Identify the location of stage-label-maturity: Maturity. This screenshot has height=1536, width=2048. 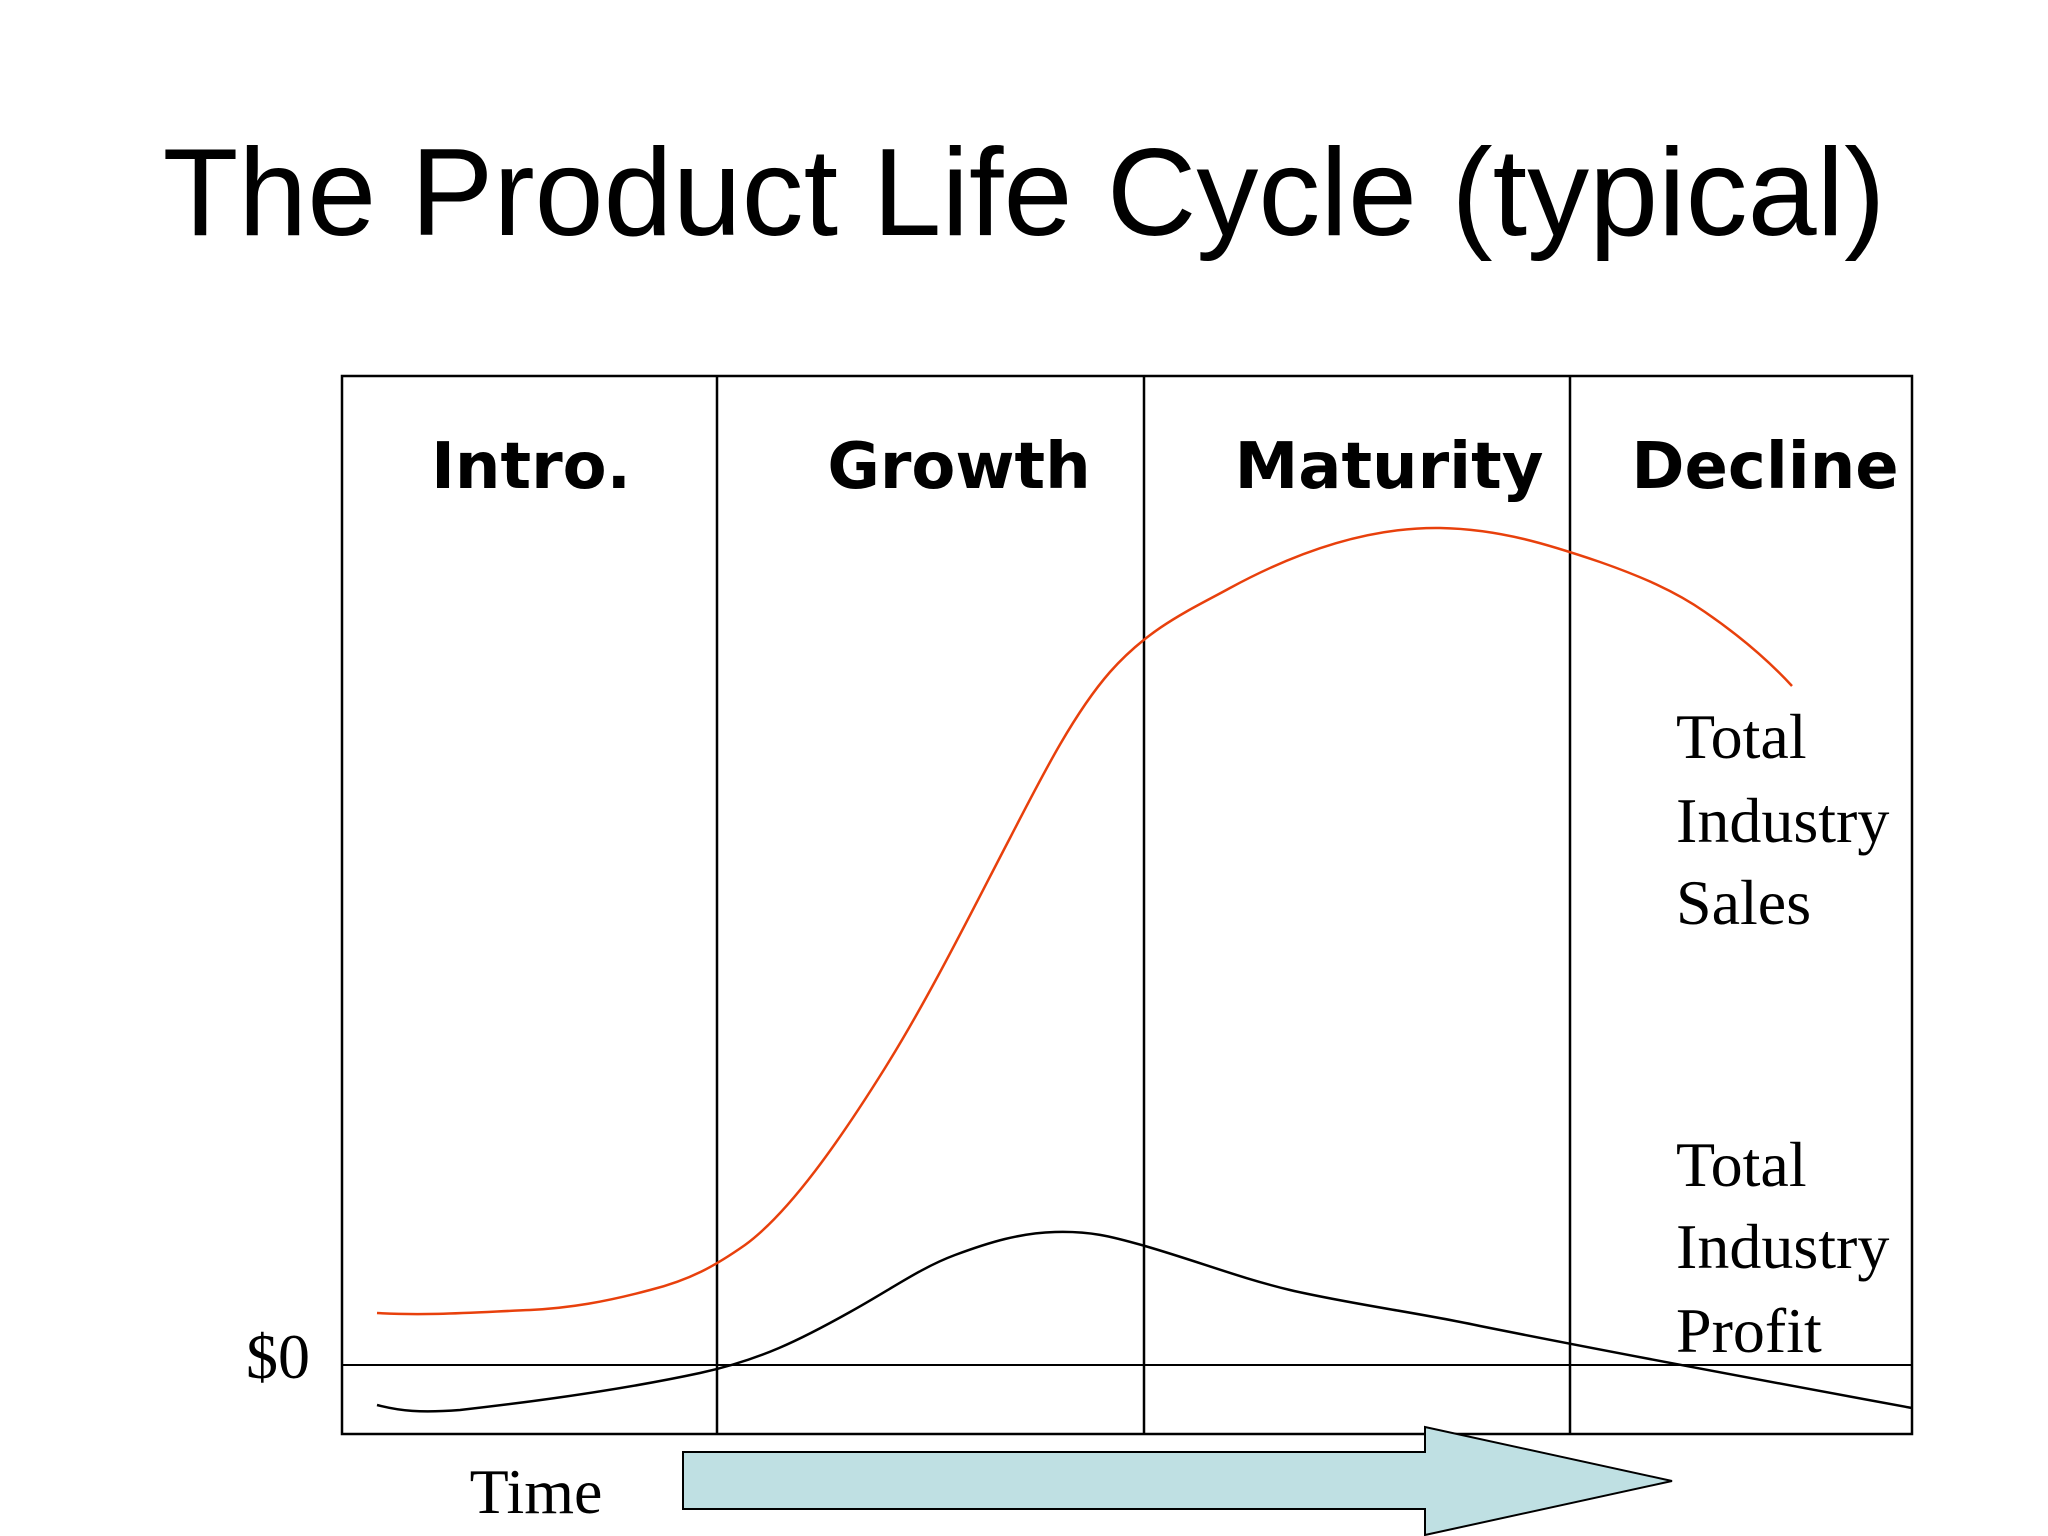
(1389, 467).